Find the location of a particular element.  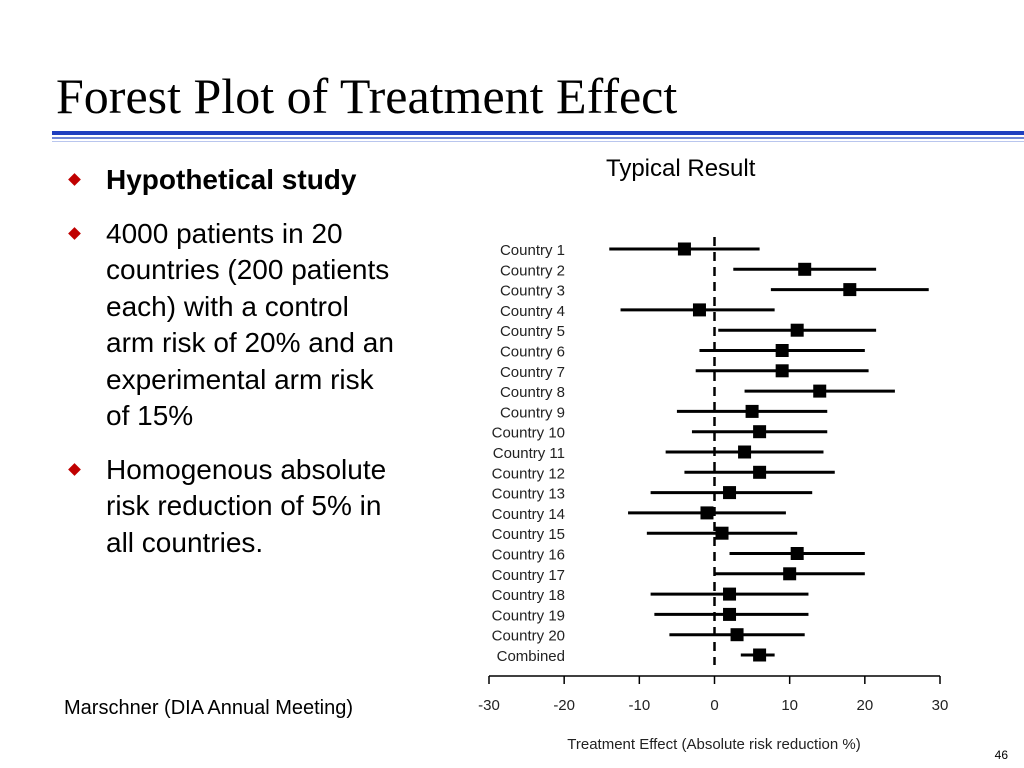

x-tick-label: 10 is located at coordinates (789, 705).